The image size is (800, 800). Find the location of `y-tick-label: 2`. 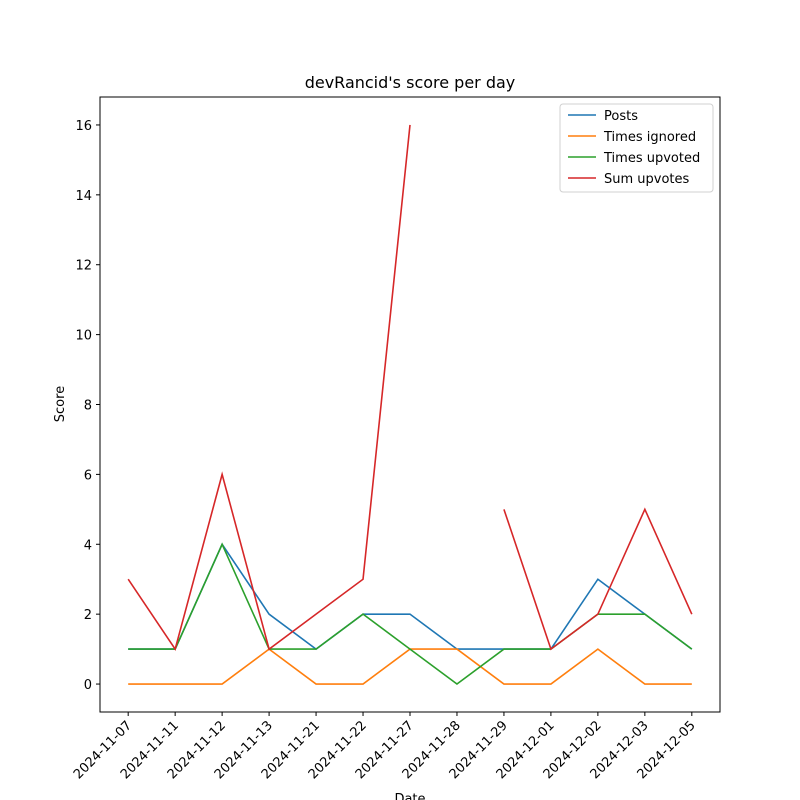

y-tick-label: 2 is located at coordinates (88, 615).